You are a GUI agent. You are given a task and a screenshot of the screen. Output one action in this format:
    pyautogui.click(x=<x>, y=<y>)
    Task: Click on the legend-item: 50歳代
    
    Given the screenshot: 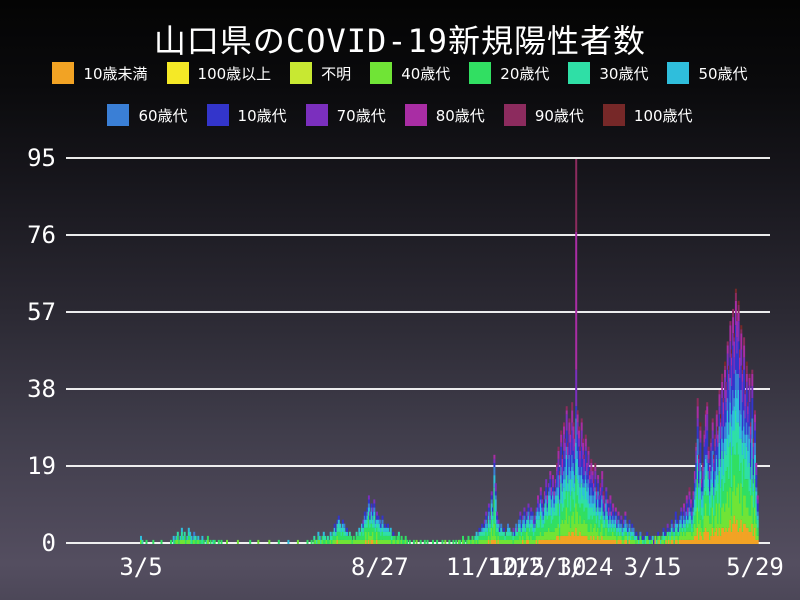 What is the action you would take?
    pyautogui.click(x=707, y=73)
    